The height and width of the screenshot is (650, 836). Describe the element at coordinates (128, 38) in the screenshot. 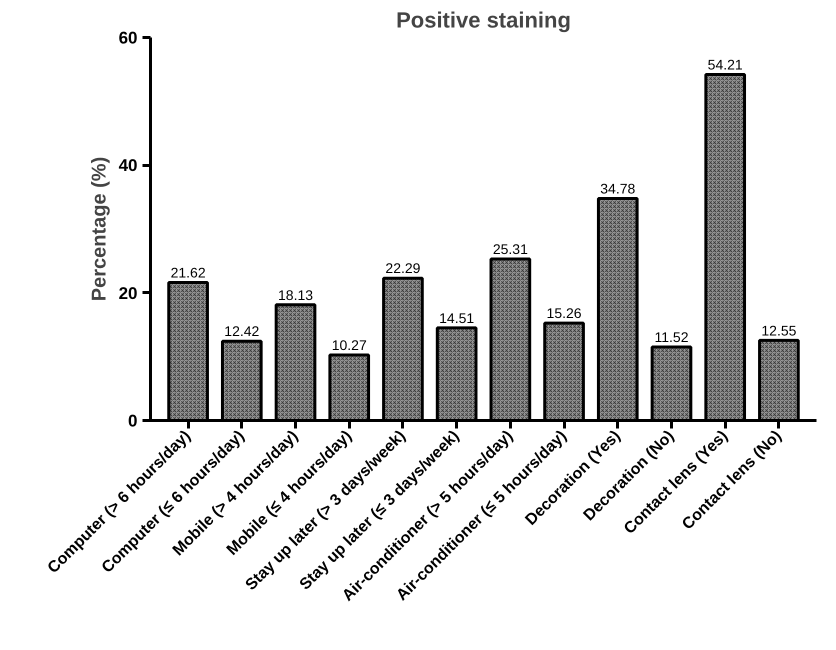

I see `y-tick-label: 60` at that location.